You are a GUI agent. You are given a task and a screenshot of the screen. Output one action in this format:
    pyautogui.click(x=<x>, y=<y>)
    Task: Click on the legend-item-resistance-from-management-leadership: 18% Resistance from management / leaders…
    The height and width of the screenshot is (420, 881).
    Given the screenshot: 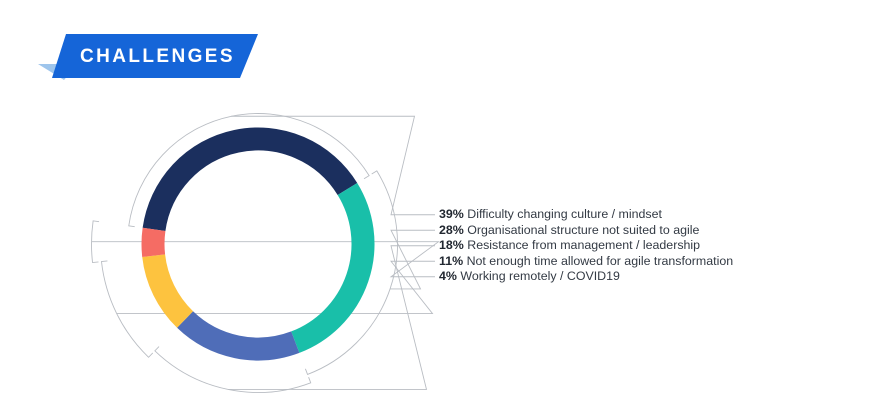 What is the action you would take?
    pyautogui.click(x=586, y=246)
    